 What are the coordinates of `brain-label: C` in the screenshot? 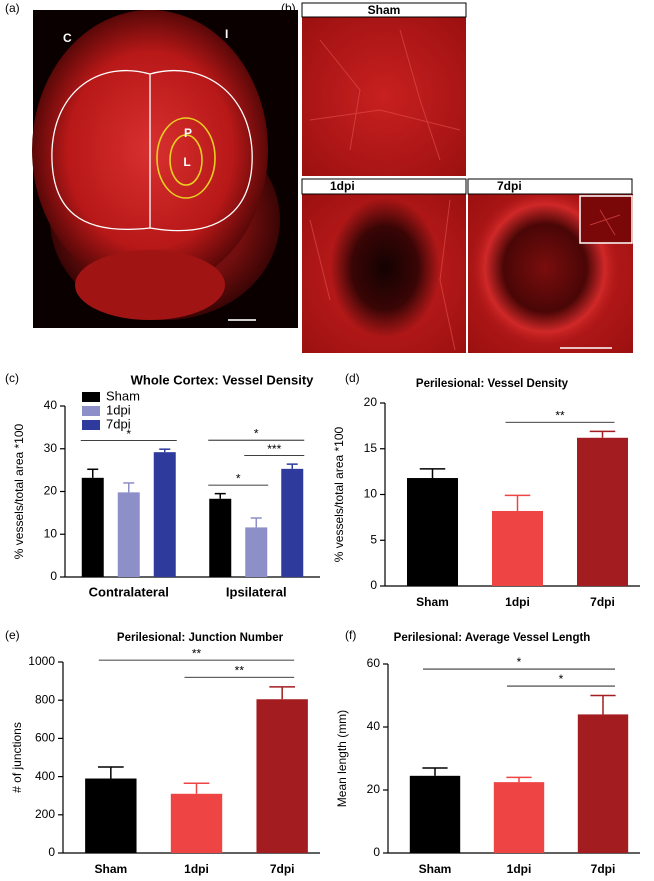 It's located at (67, 38).